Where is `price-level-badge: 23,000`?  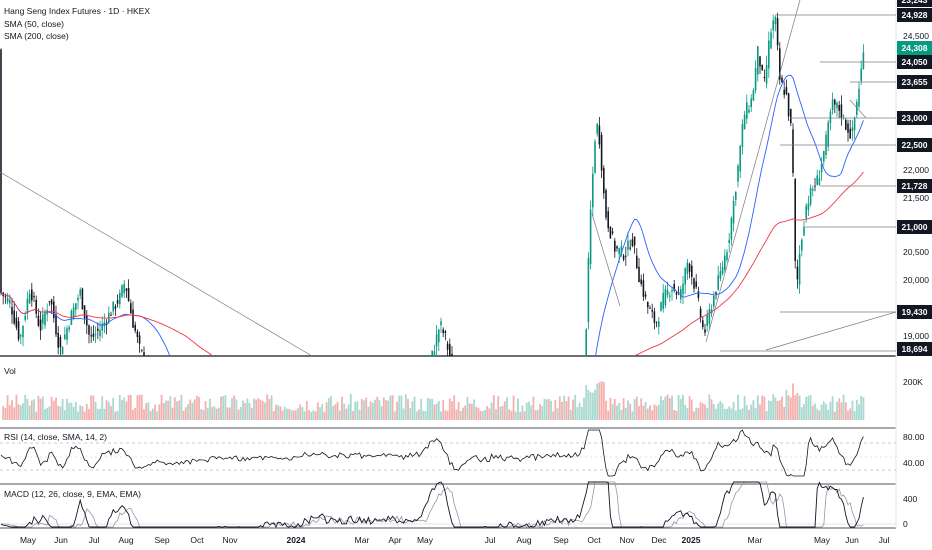
price-level-badge: 23,000 is located at coordinates (914, 118).